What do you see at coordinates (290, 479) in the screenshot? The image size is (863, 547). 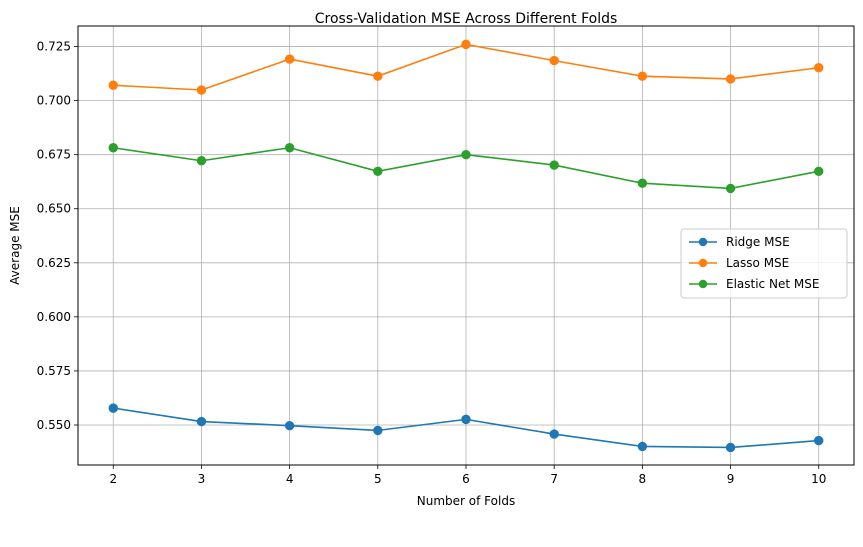 I see `x-tick-label: 4` at bounding box center [290, 479].